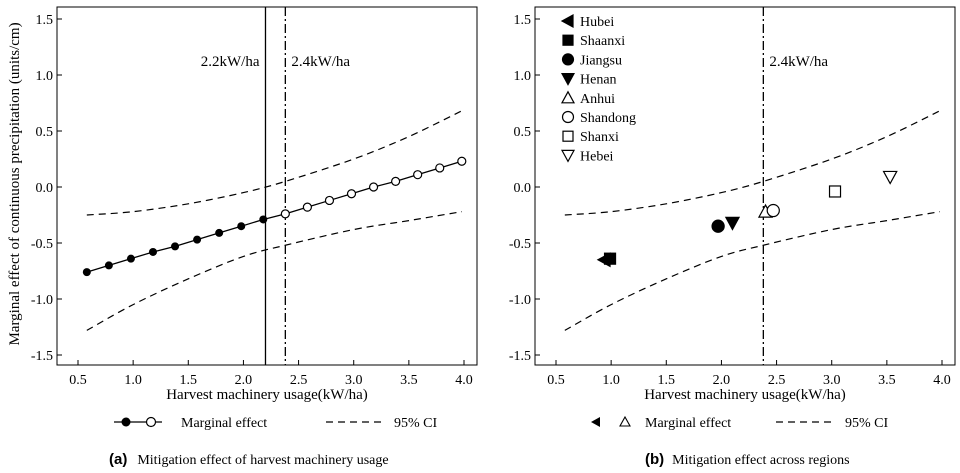 This screenshot has width=960, height=473. I want to click on a-ytick-label: 1.0, so click(45, 76).